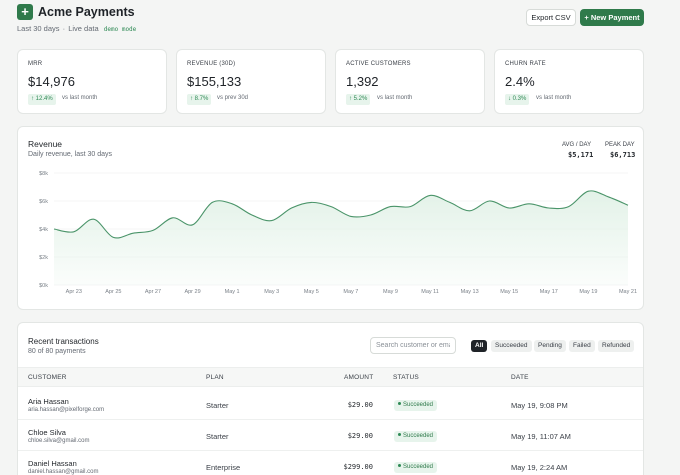 Image resolution: width=680 pixels, height=475 pixels. What do you see at coordinates (517, 99) in the screenshot?
I see `kpi-delta-badge: ↓ 0.3%` at bounding box center [517, 99].